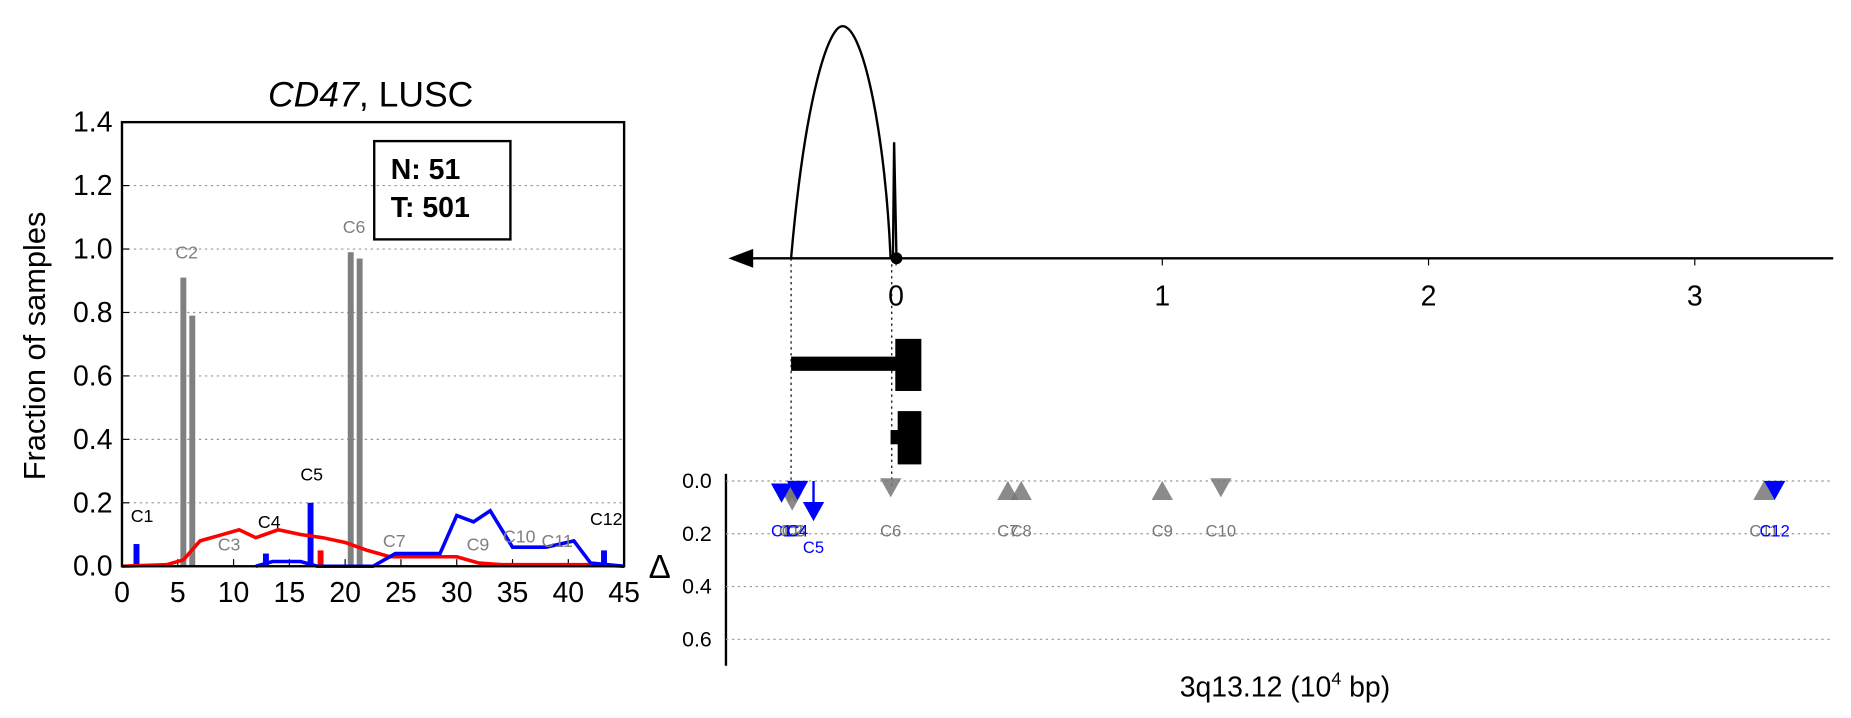  What do you see at coordinates (314, 95) in the screenshot?
I see `title-gene: CD47` at bounding box center [314, 95].